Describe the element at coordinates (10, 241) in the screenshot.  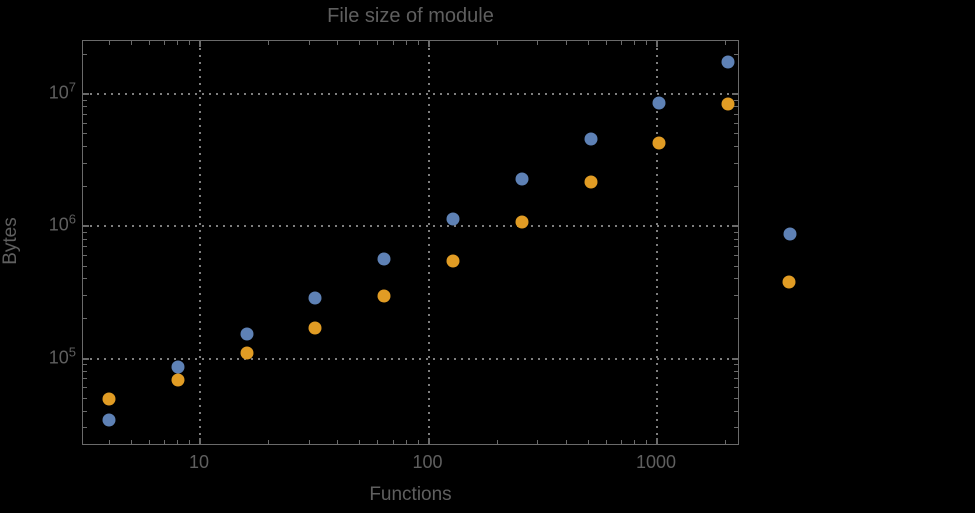
I see `y-axis-label-text: Bytes` at that location.